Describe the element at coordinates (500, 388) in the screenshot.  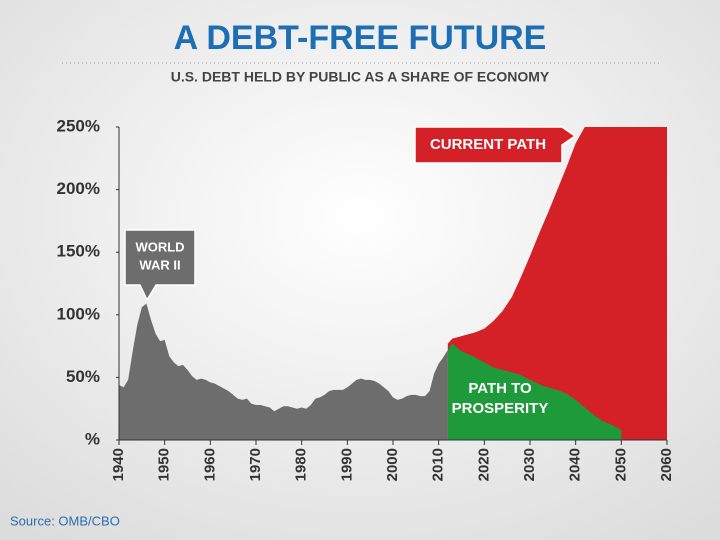
I see `annotation-text: PATH TO` at that location.